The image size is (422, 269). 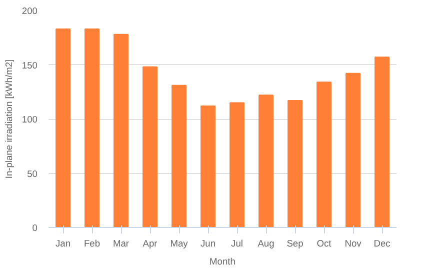 What do you see at coordinates (208, 243) in the screenshot?
I see `x-tick-label: Jun` at bounding box center [208, 243].